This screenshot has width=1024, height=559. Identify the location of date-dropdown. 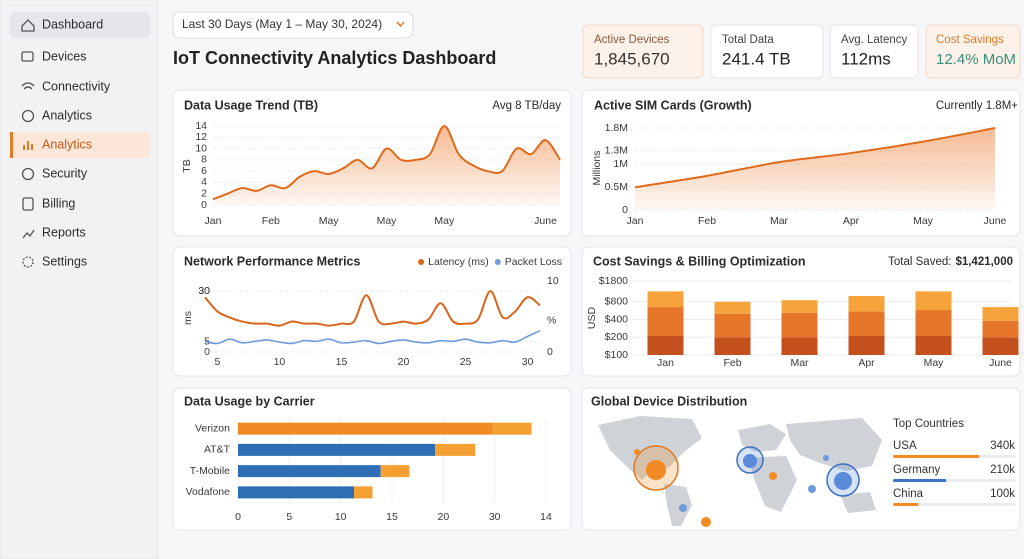
(293, 25).